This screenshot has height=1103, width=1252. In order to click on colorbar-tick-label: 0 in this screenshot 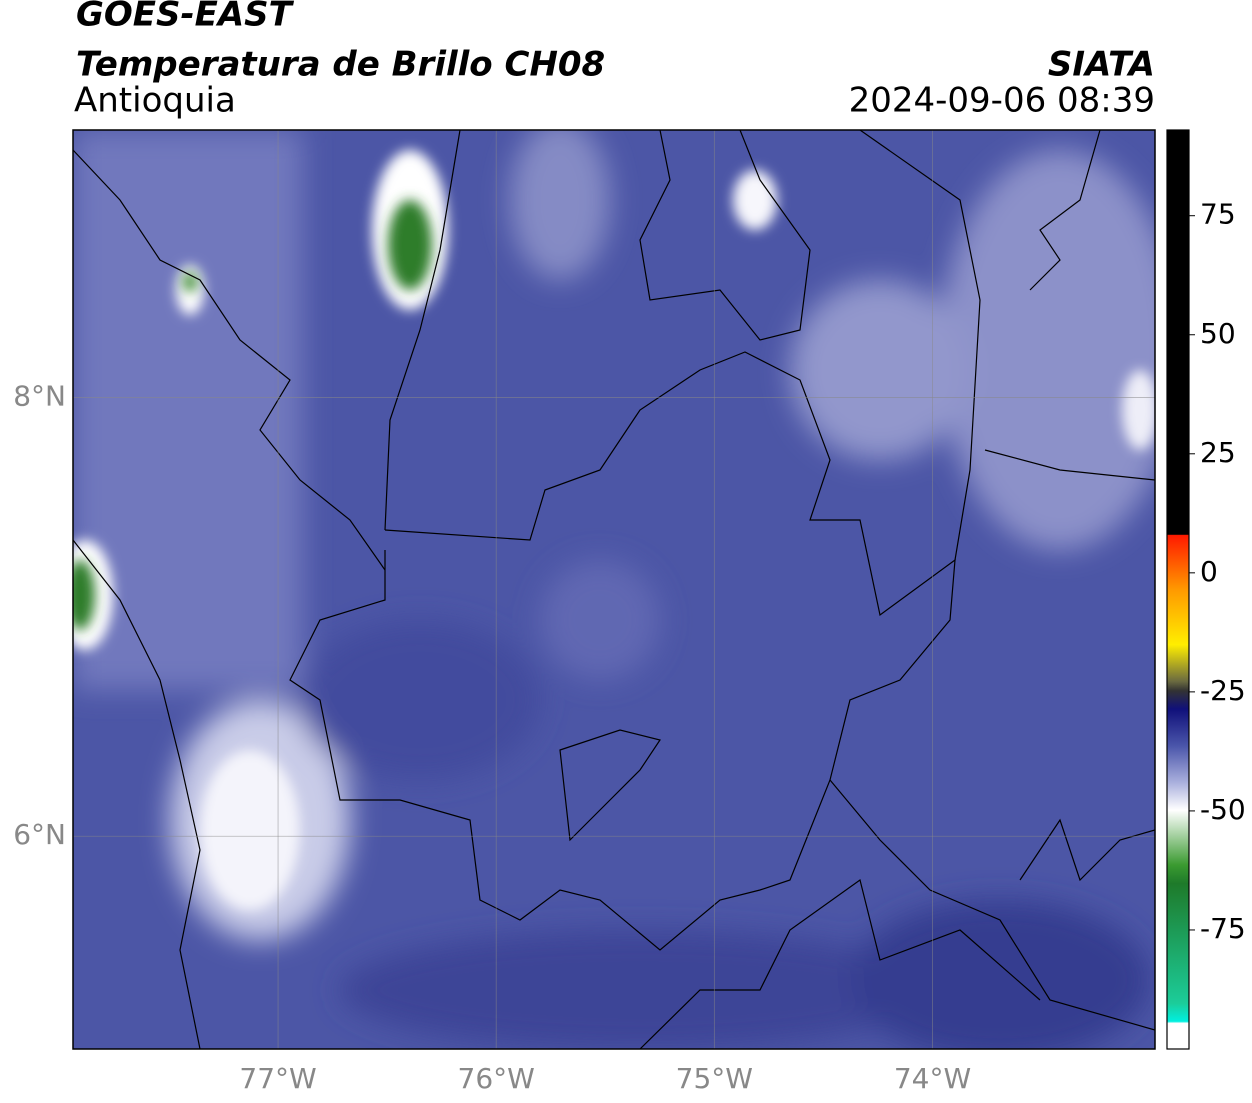, I will do `click(1209, 571)`.